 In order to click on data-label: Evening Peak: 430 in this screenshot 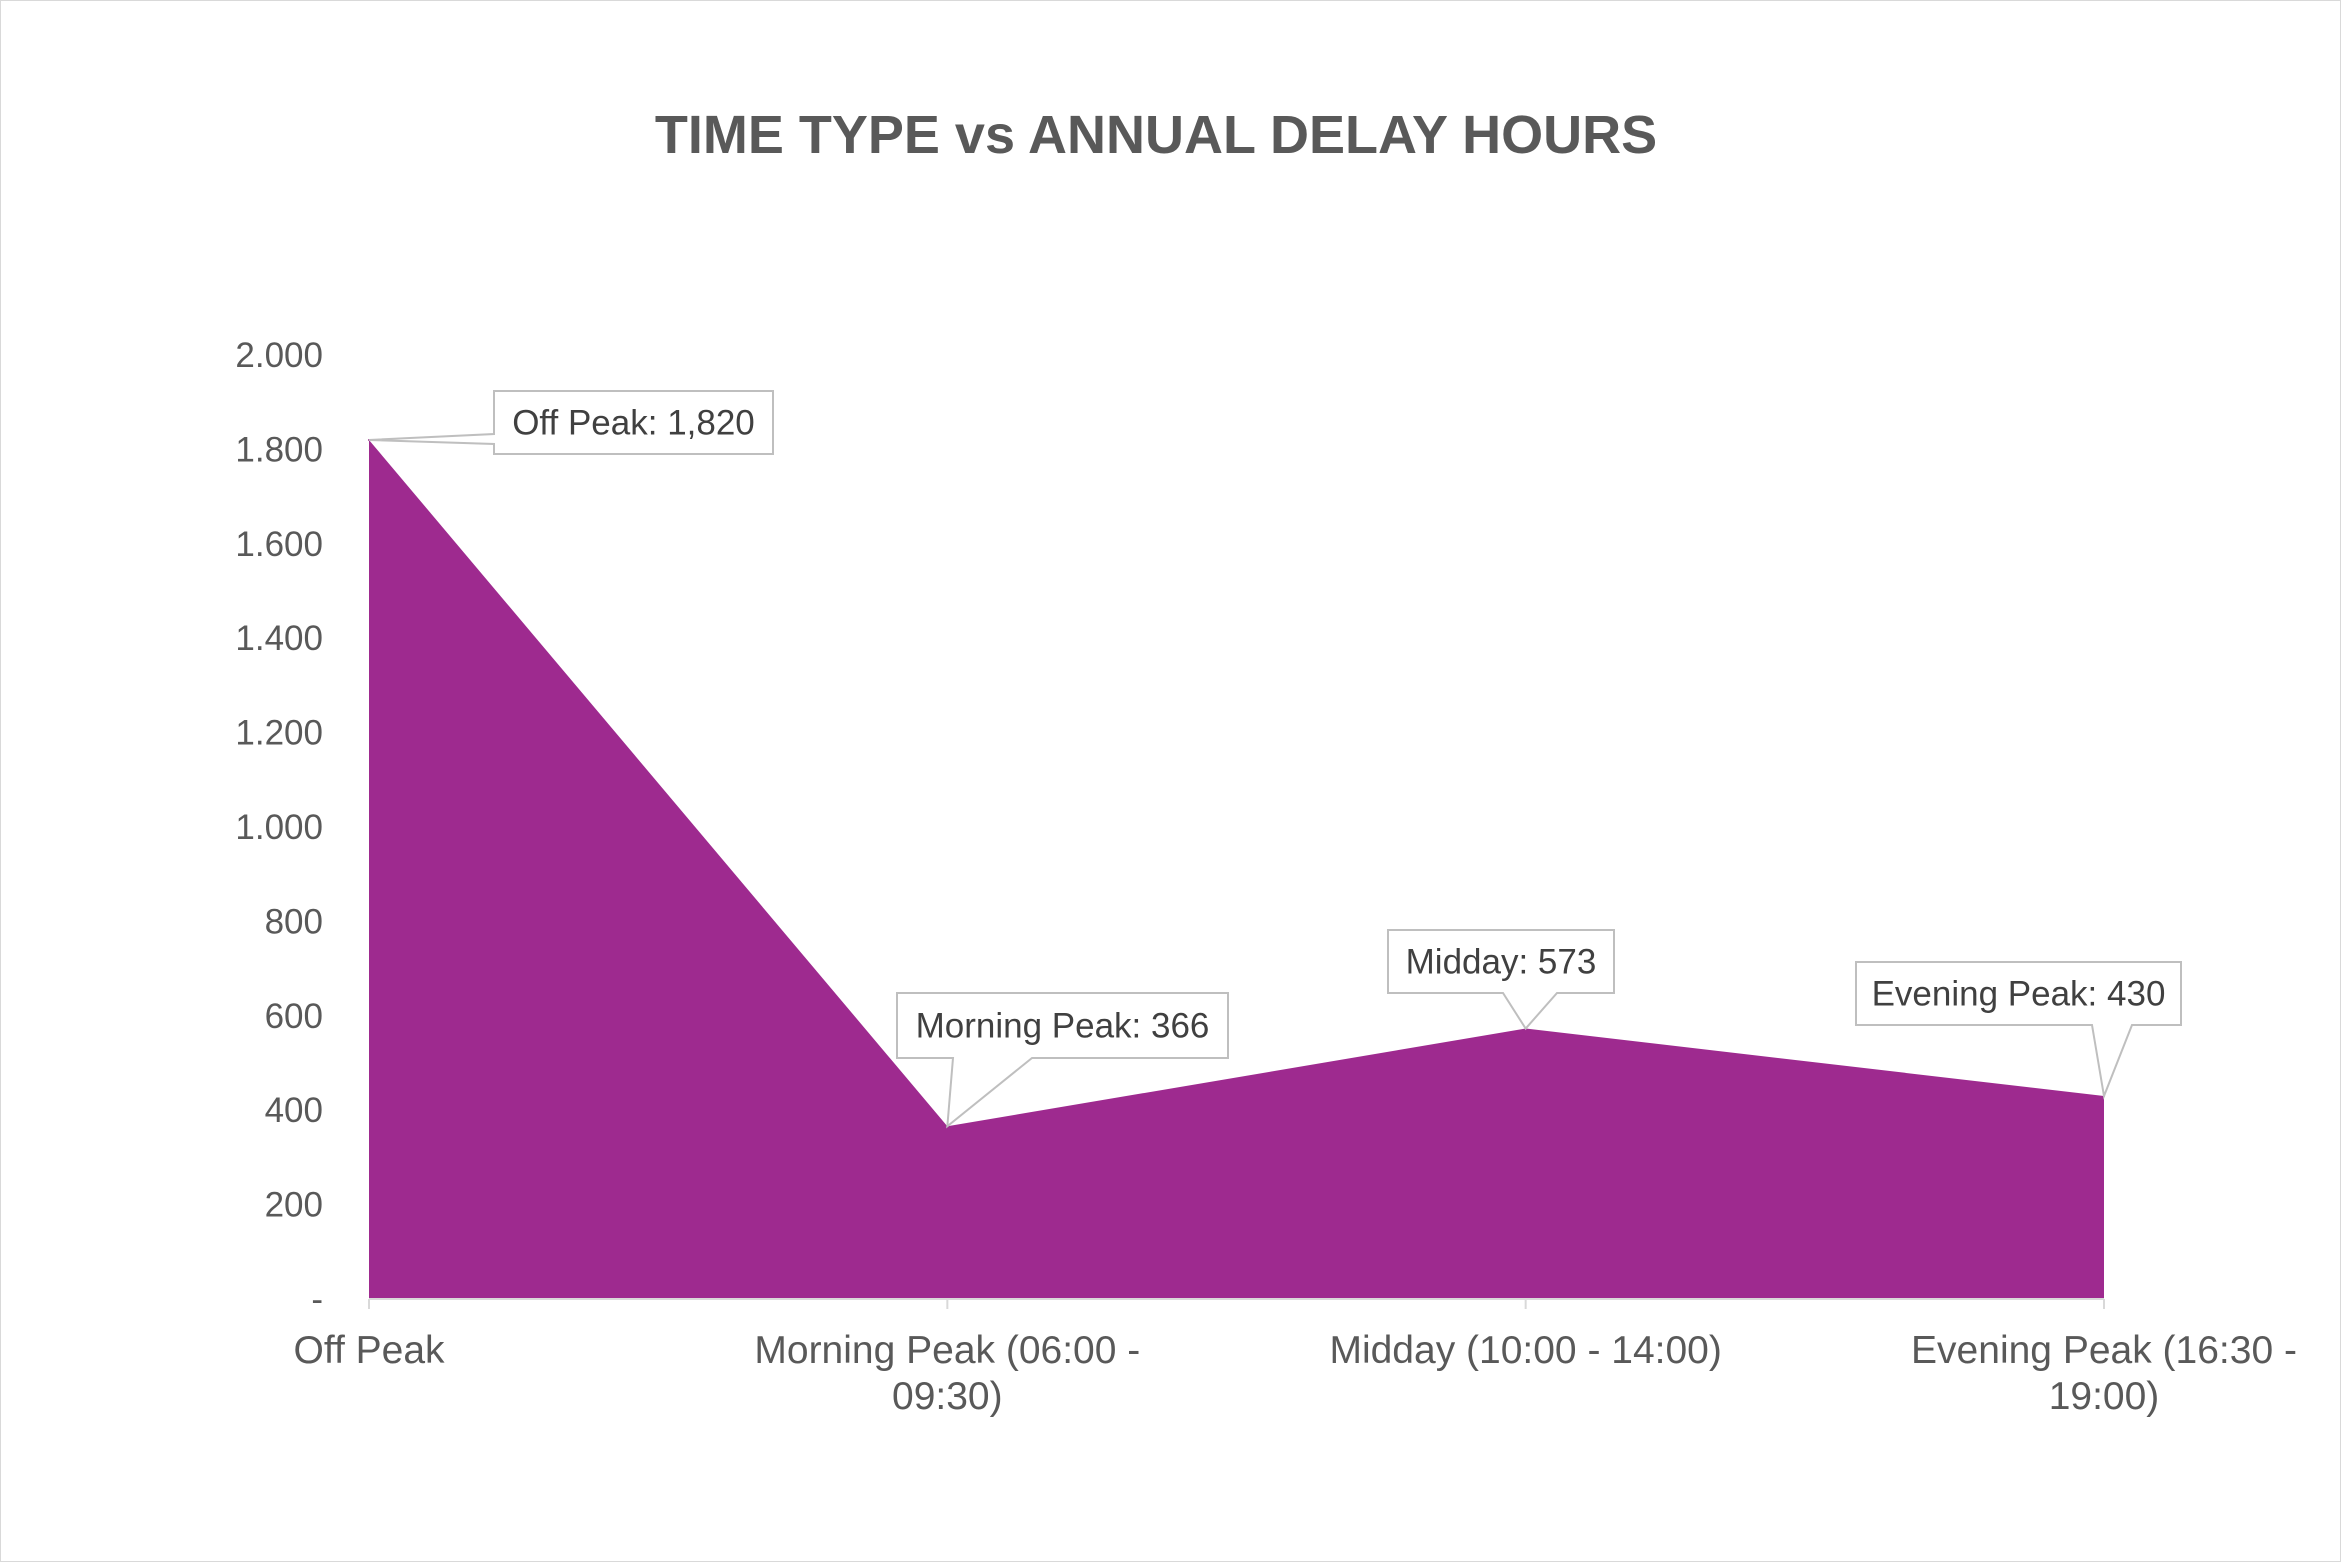, I will do `click(2019, 994)`.